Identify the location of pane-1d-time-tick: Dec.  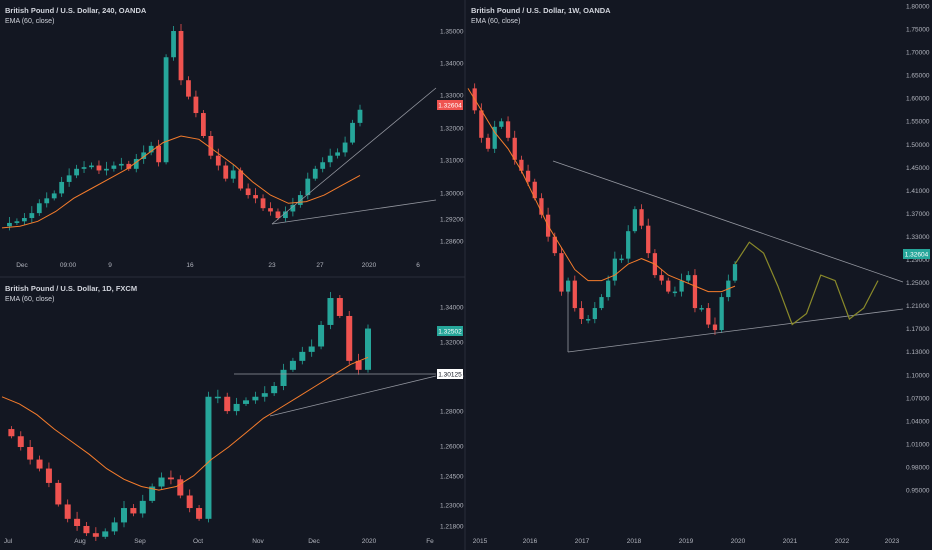
(314, 541).